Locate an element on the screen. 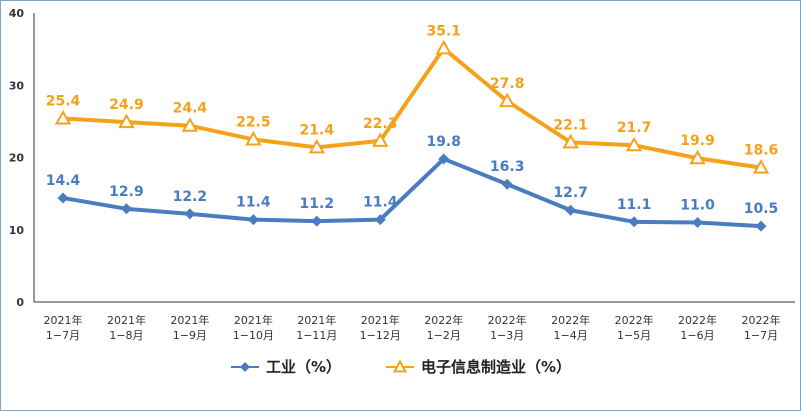 The width and height of the screenshot is (801, 411). data-label: 24.4 is located at coordinates (190, 109).